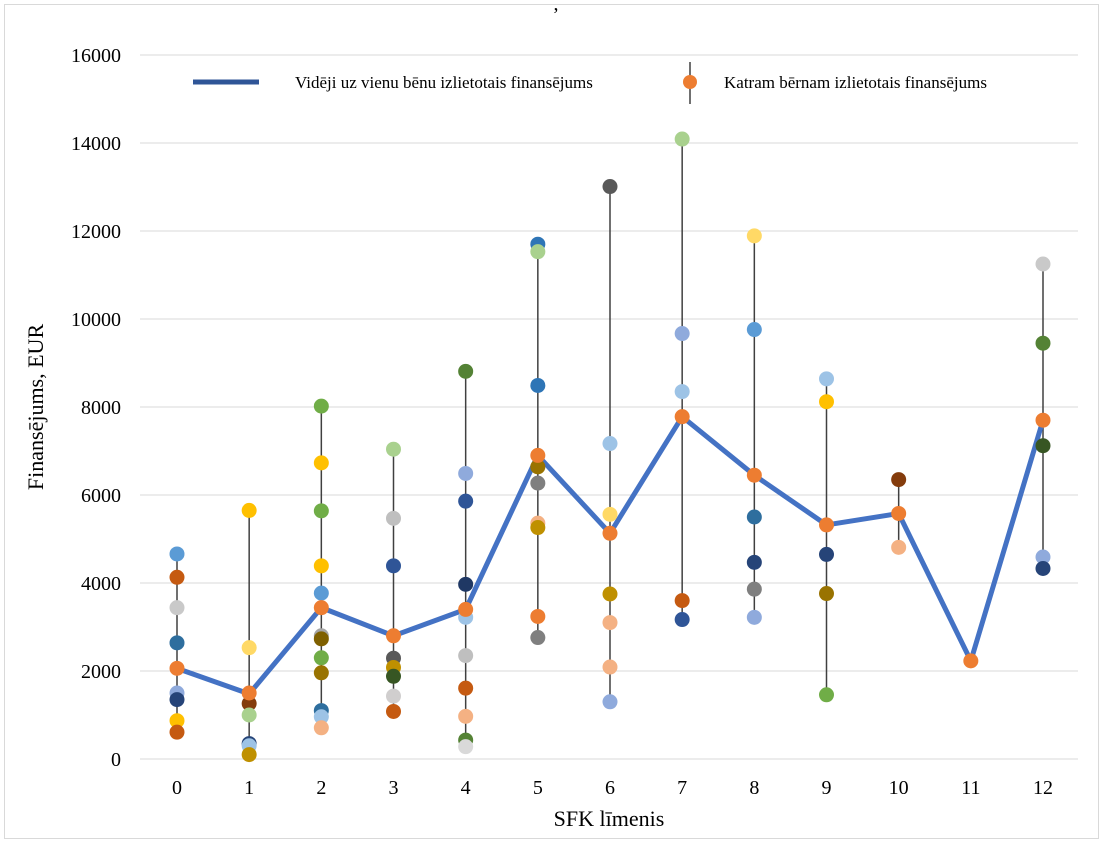 This screenshot has width=1101, height=841. Describe the element at coordinates (394, 788) in the screenshot. I see `x-tick-label: 3` at that location.